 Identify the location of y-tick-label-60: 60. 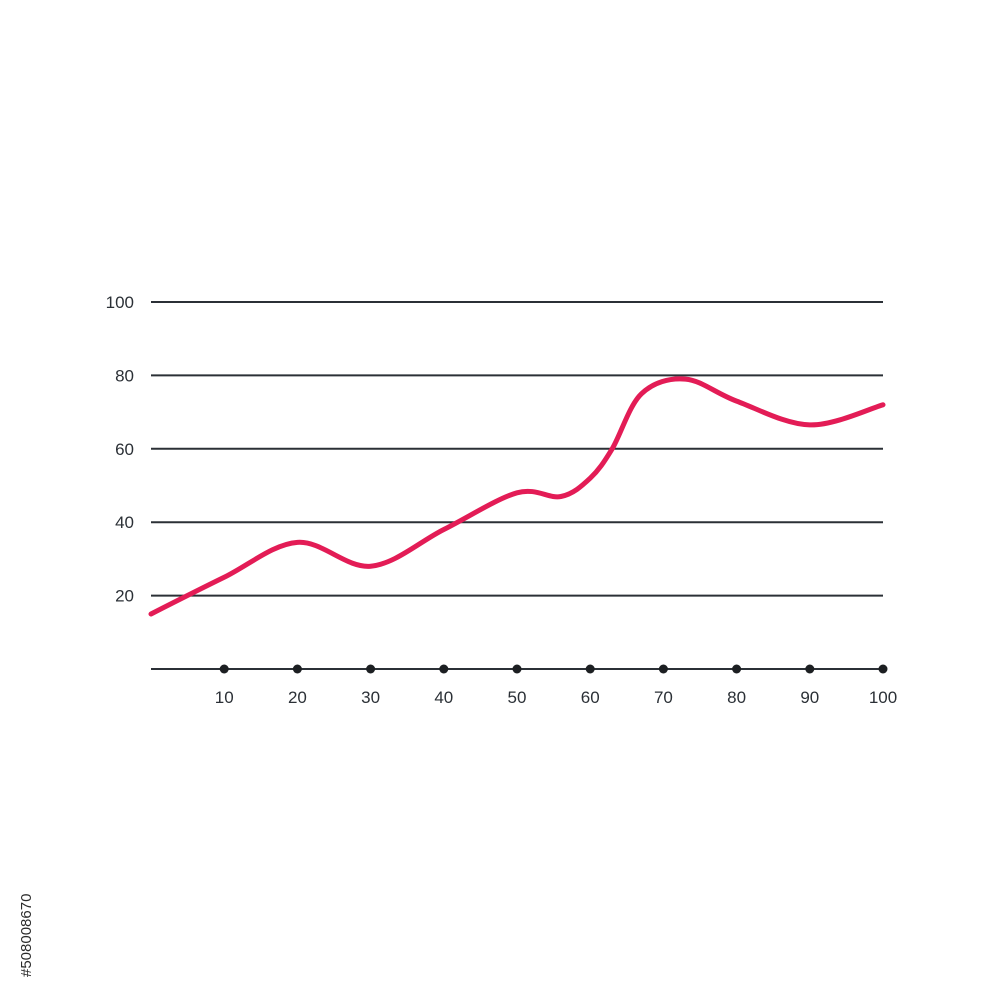
(124, 449).